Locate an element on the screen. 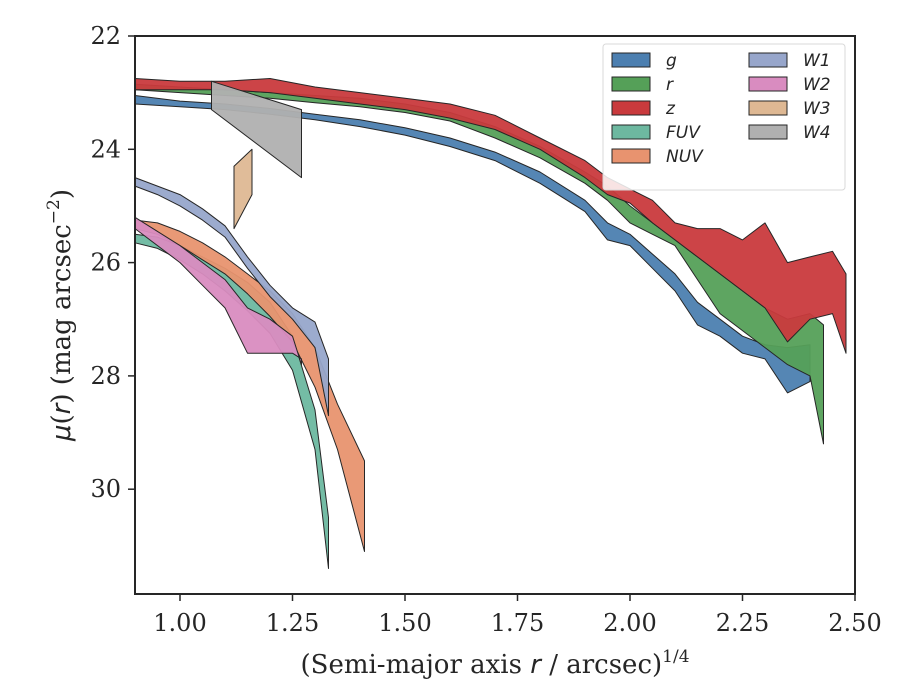 Image resolution: width=900 pixels, height=700 pixels. y-tick-label: 26 is located at coordinates (105, 263).